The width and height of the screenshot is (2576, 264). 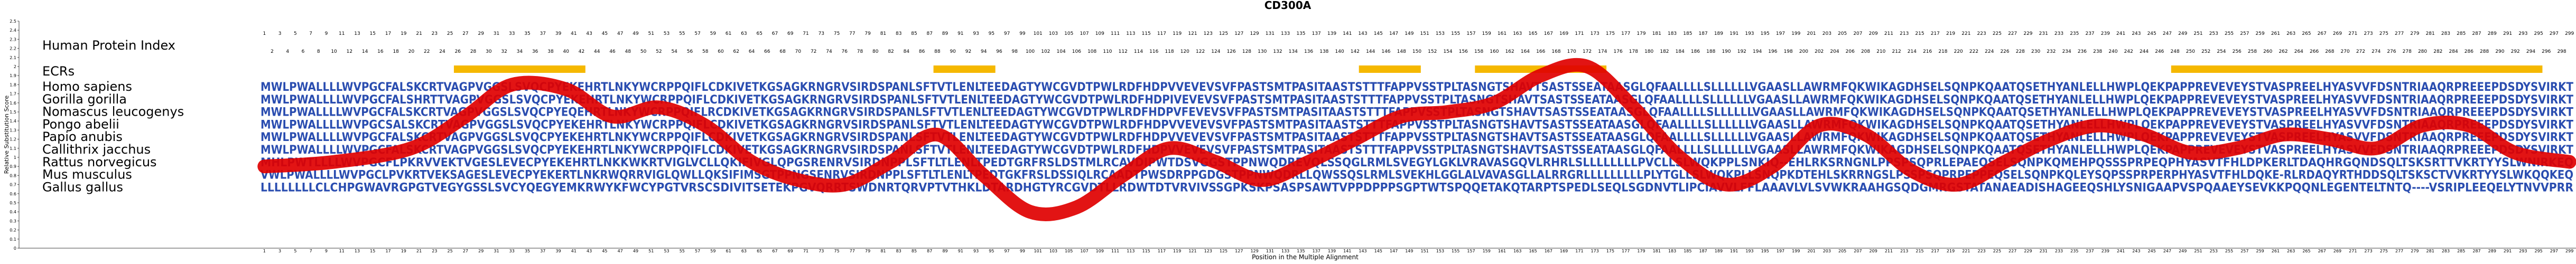 I want to click on y-tick-label: 0.1, so click(x=13, y=240).